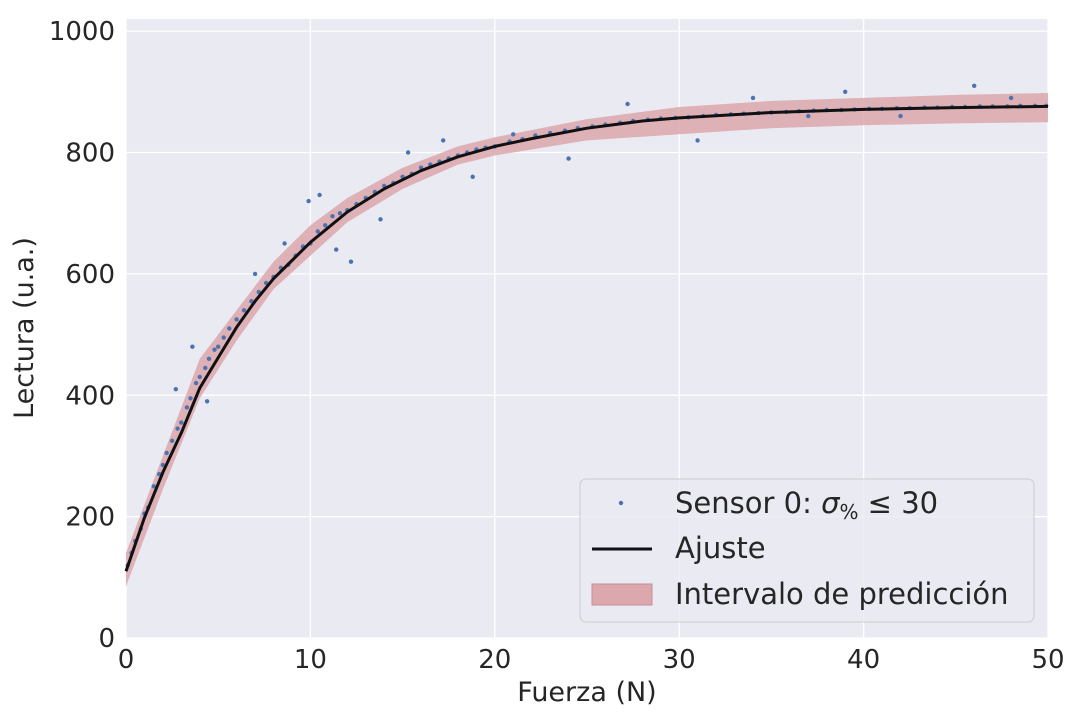 The width and height of the screenshot is (1080, 720). Describe the element at coordinates (24, 328) in the screenshot. I see `y-axis-label: Lectura (u.a.)` at that location.